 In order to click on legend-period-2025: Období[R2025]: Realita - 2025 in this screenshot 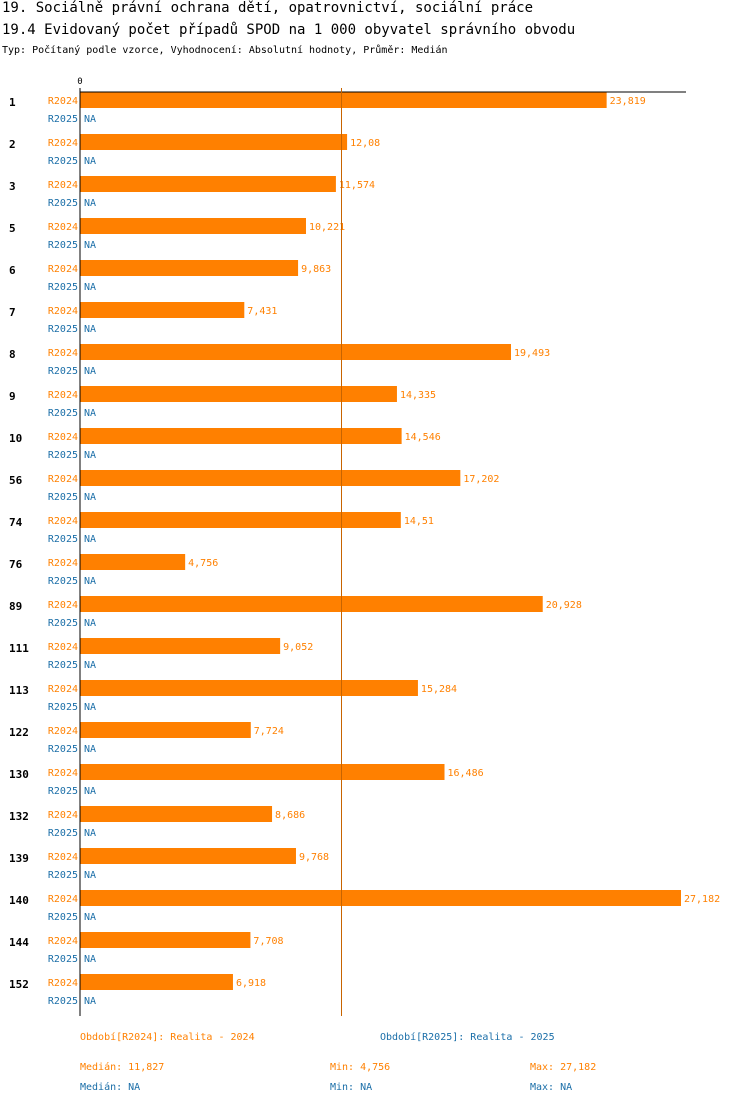, I will do `click(467, 1037)`.